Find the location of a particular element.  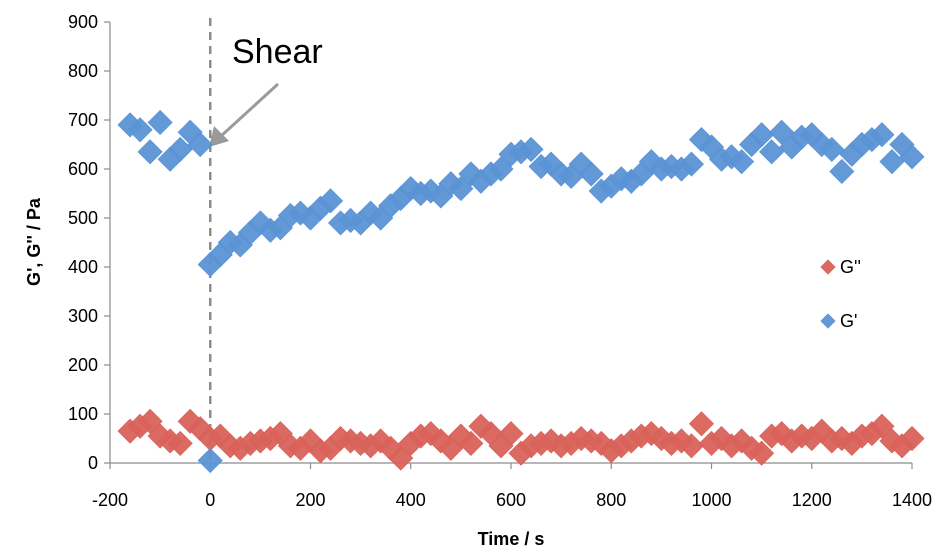

y-tick-label: 200 is located at coordinates (83, 365).